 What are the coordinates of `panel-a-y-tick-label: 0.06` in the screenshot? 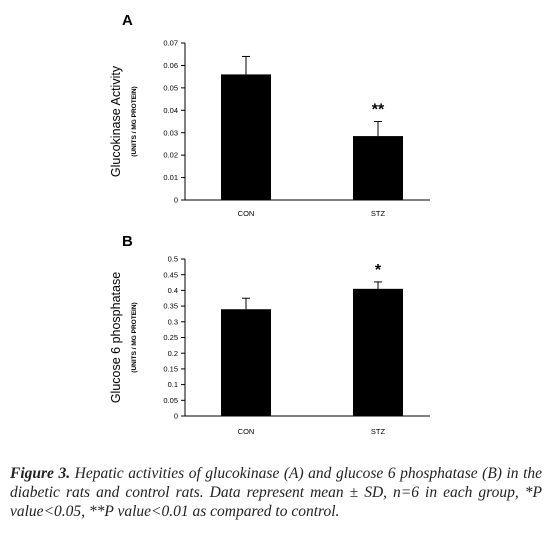 It's located at (170, 65).